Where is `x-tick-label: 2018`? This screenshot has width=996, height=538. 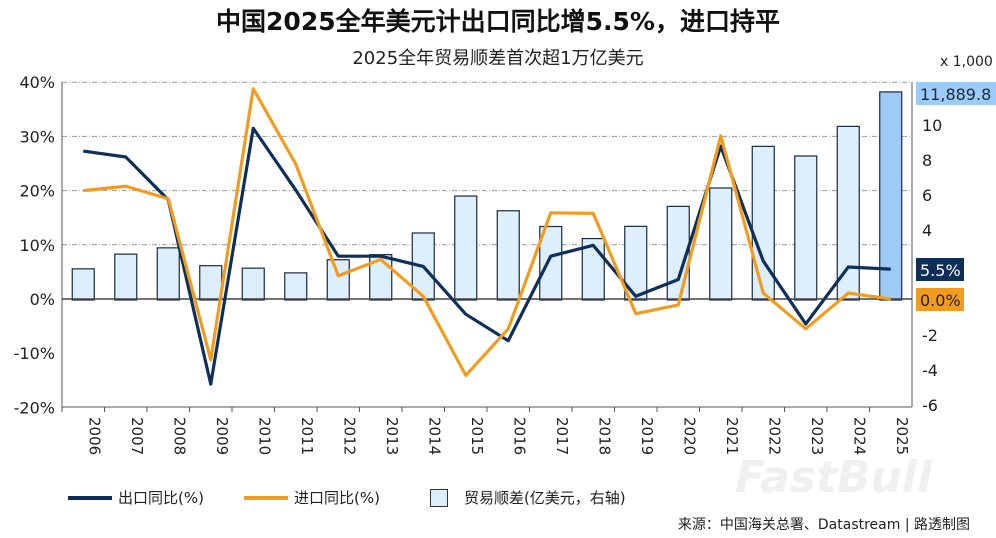 x-tick-label: 2018 is located at coordinates (604, 436).